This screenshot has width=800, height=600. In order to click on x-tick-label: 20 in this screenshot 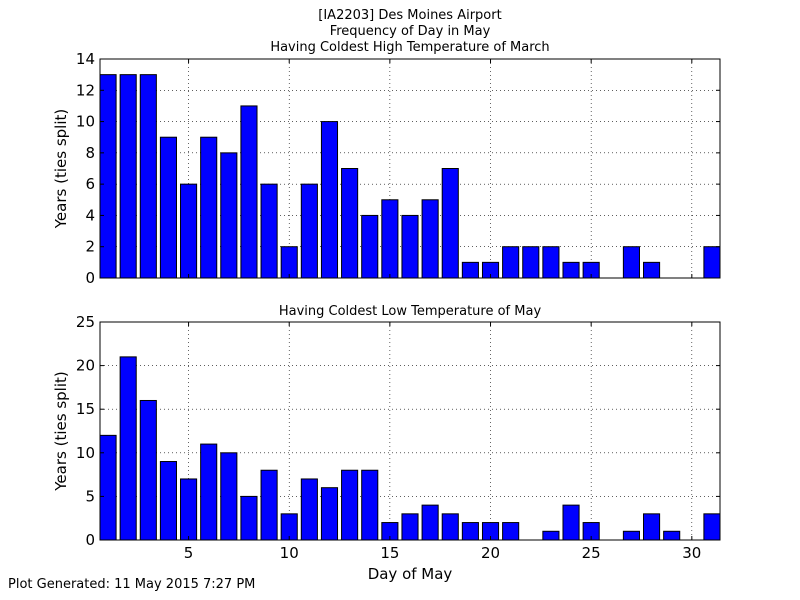, I will do `click(490, 553)`.